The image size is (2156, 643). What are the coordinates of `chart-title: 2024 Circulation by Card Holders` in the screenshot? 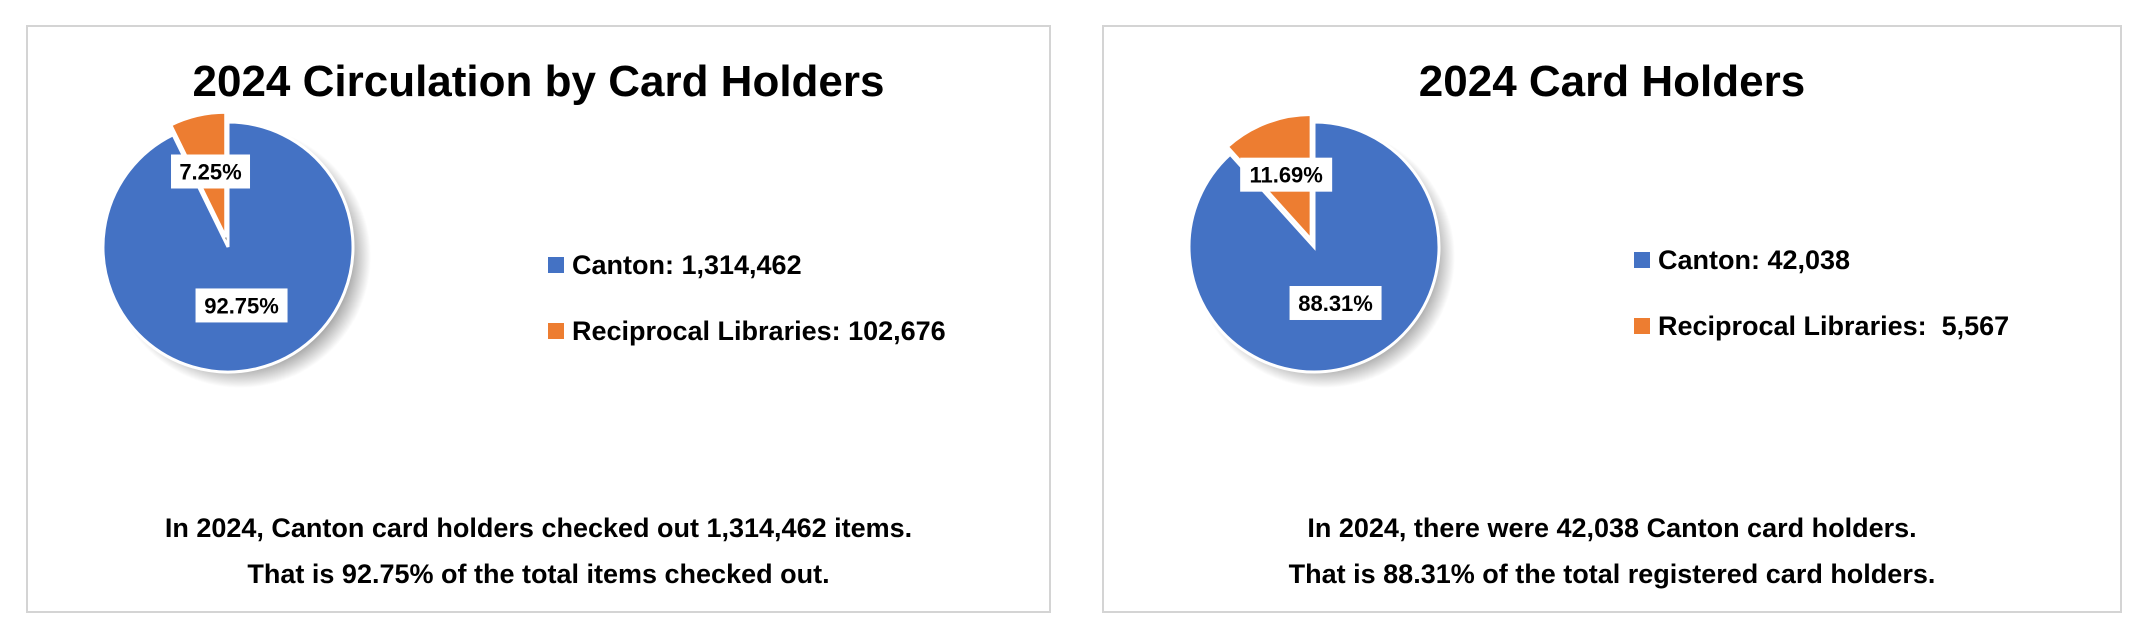 It's located at (538, 81).